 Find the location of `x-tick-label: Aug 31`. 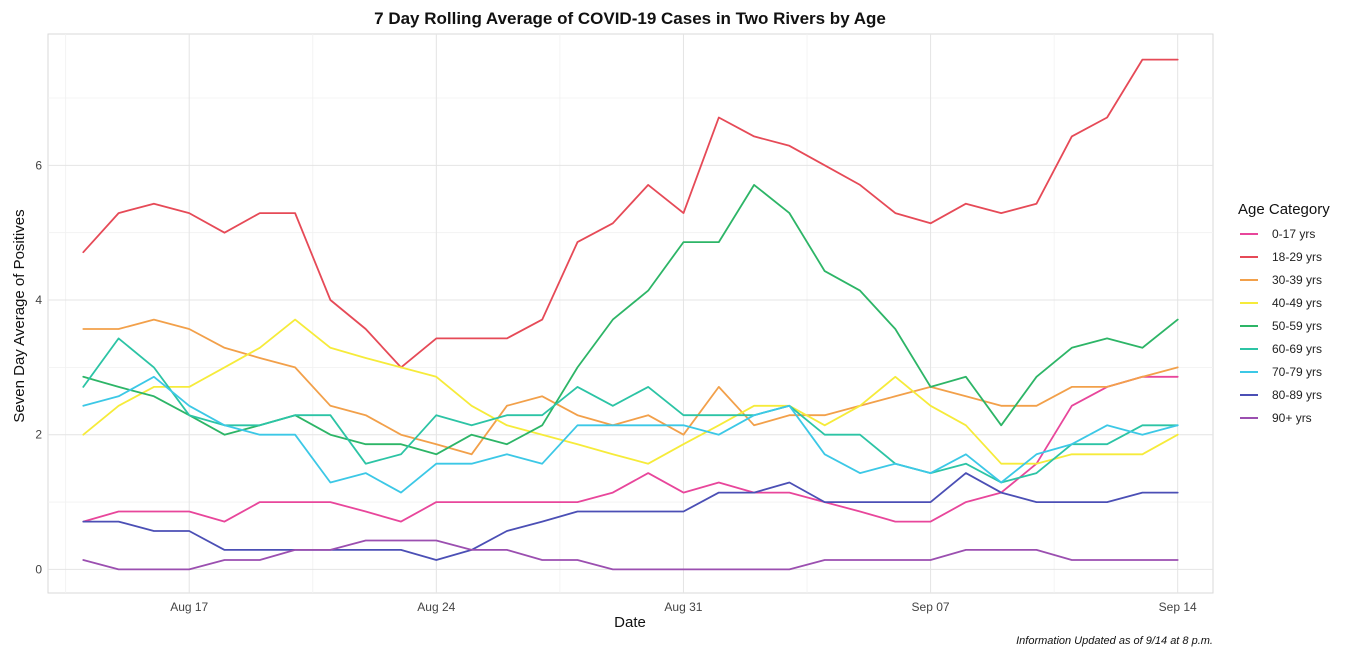

x-tick-label: Aug 31 is located at coordinates (683, 607).